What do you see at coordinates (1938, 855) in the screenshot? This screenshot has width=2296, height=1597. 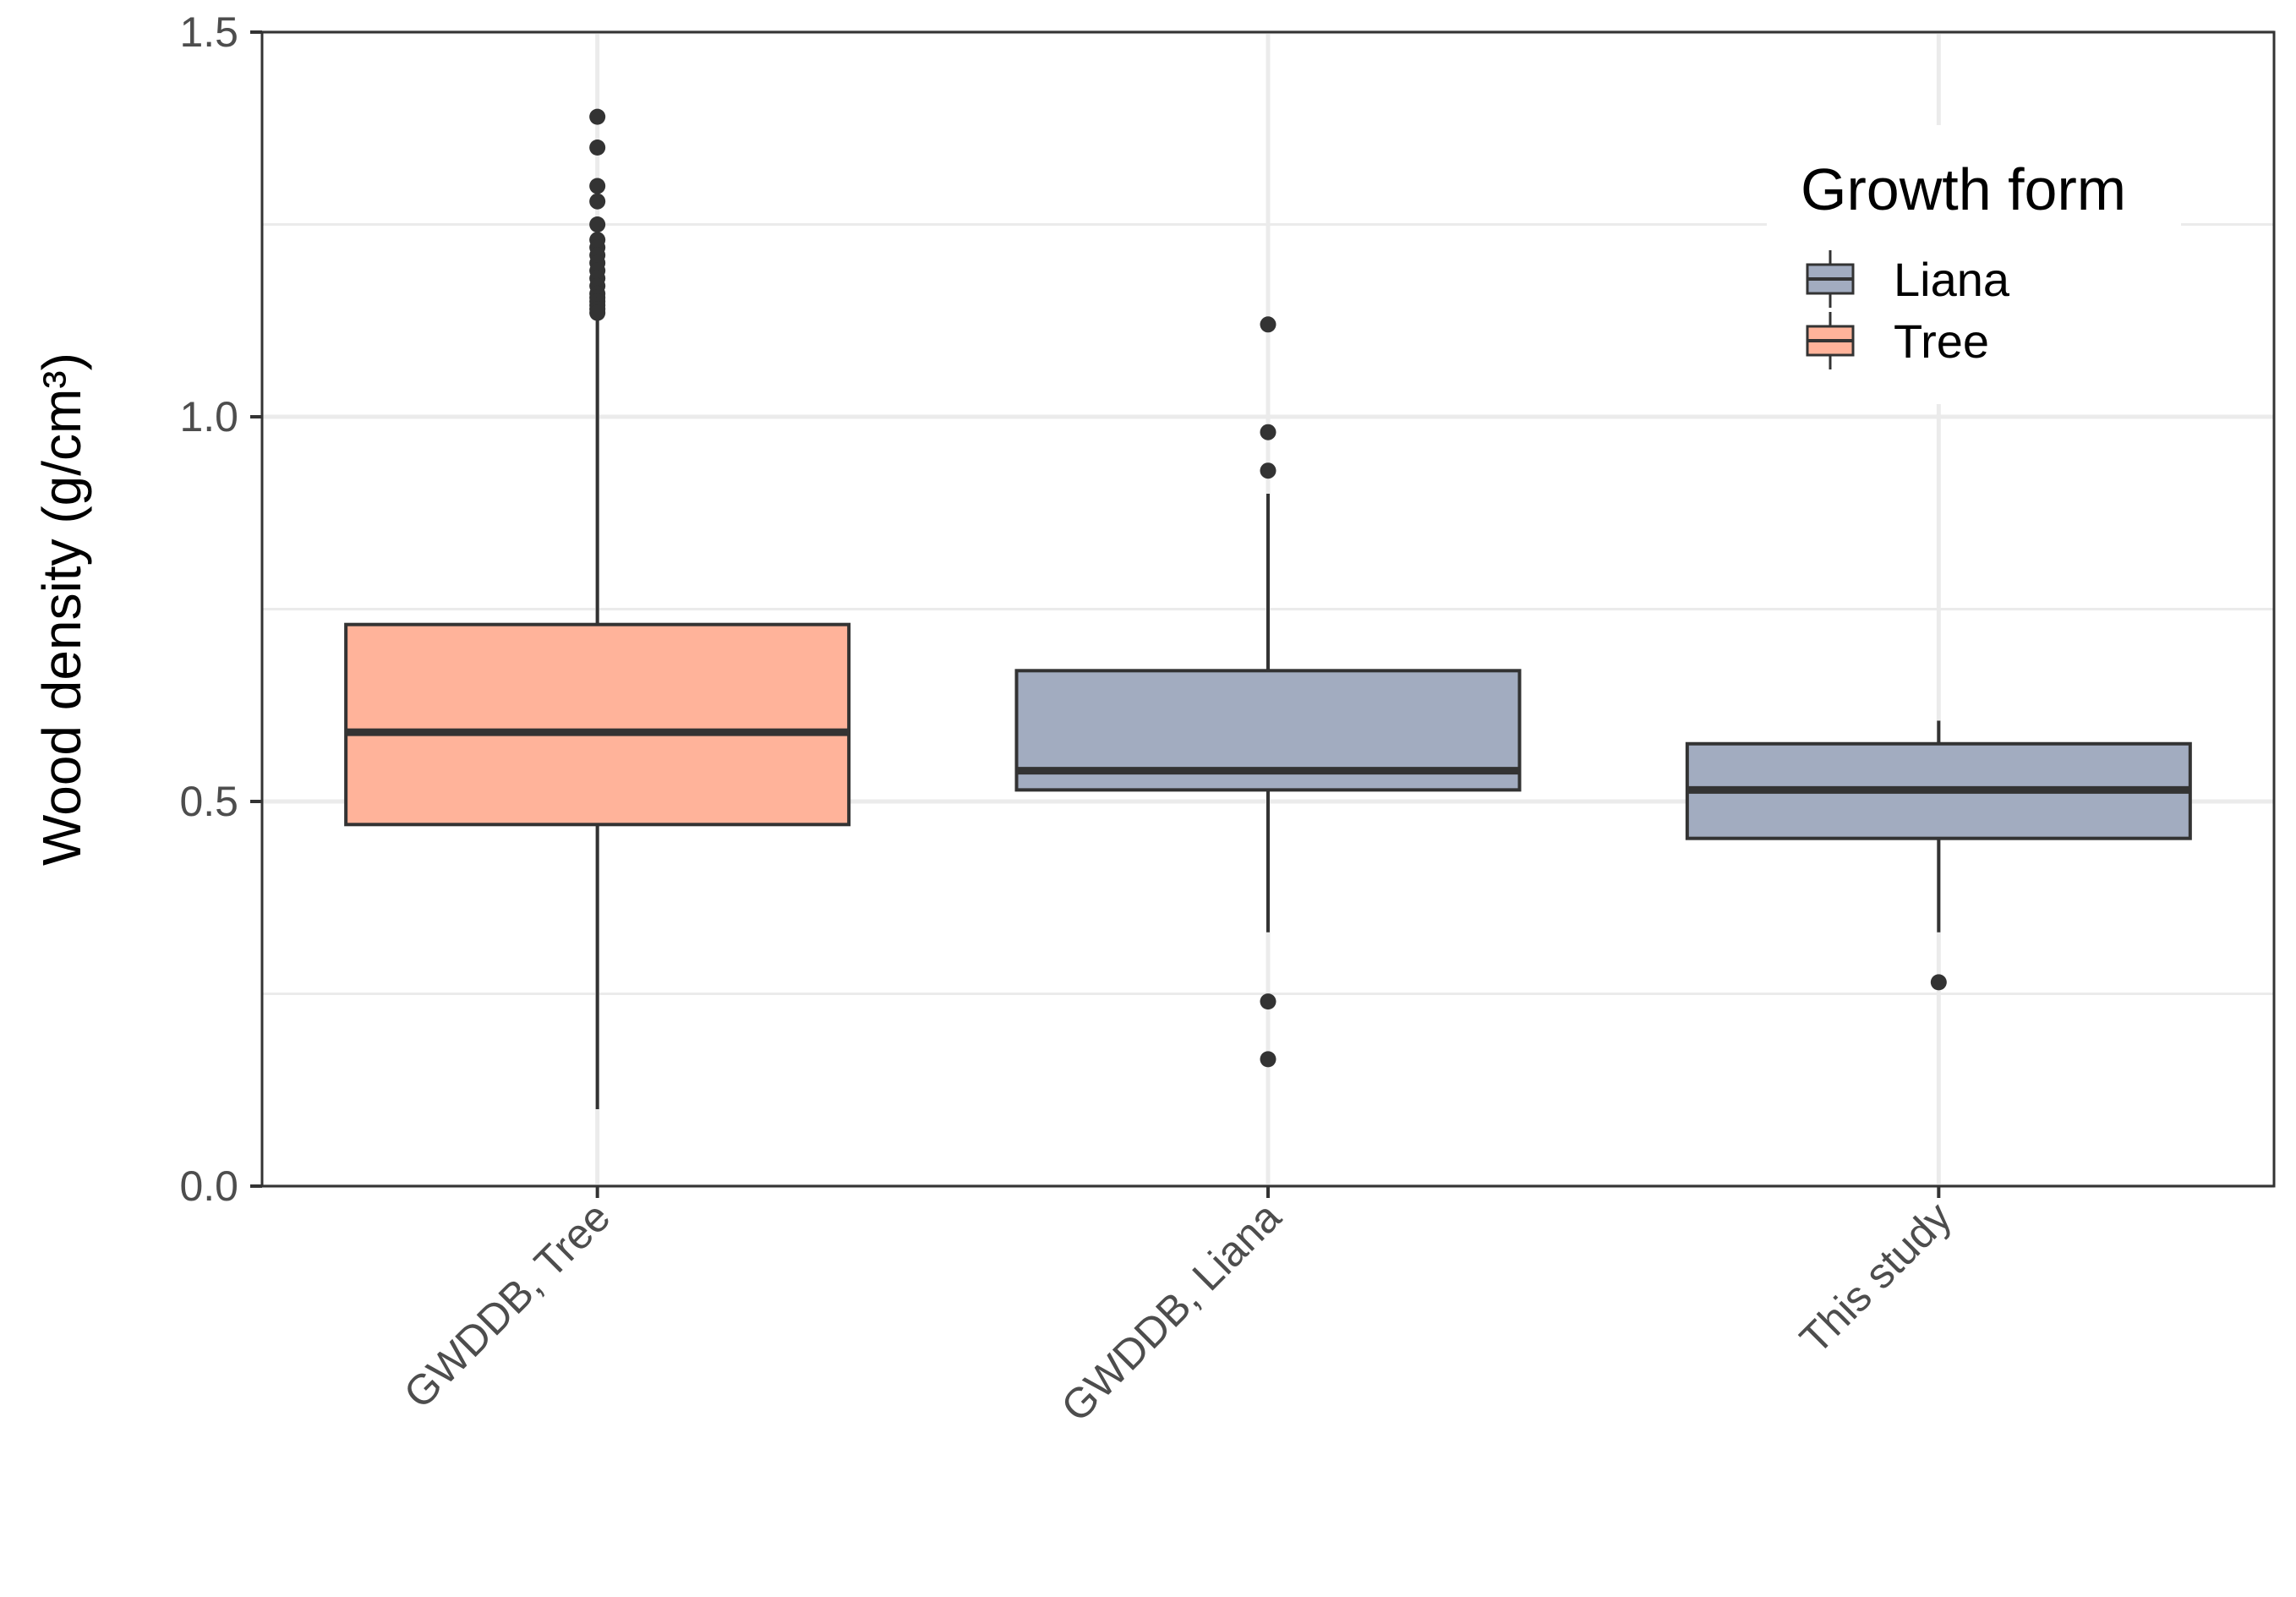 I see `box-this-study` at bounding box center [1938, 855].